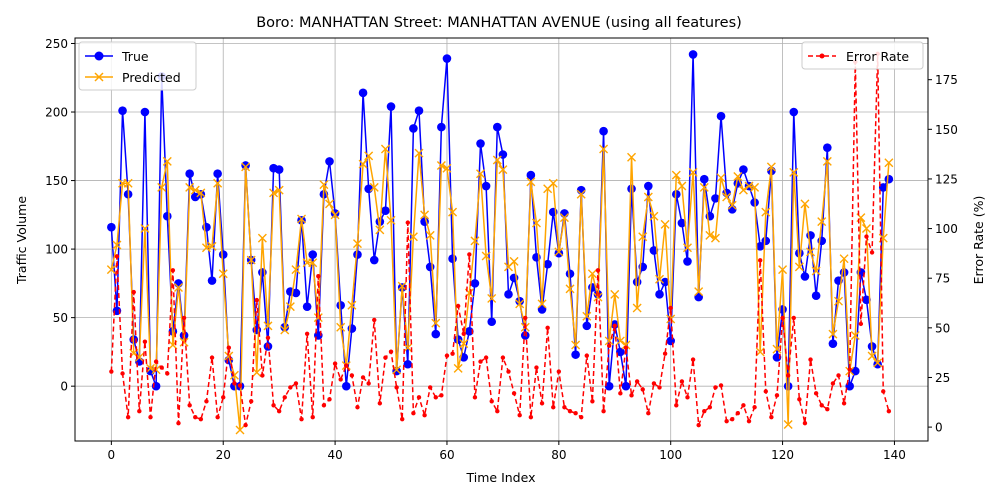 The image size is (1000, 500). I want to click on y-left-tick-label: 100, so click(56, 250).